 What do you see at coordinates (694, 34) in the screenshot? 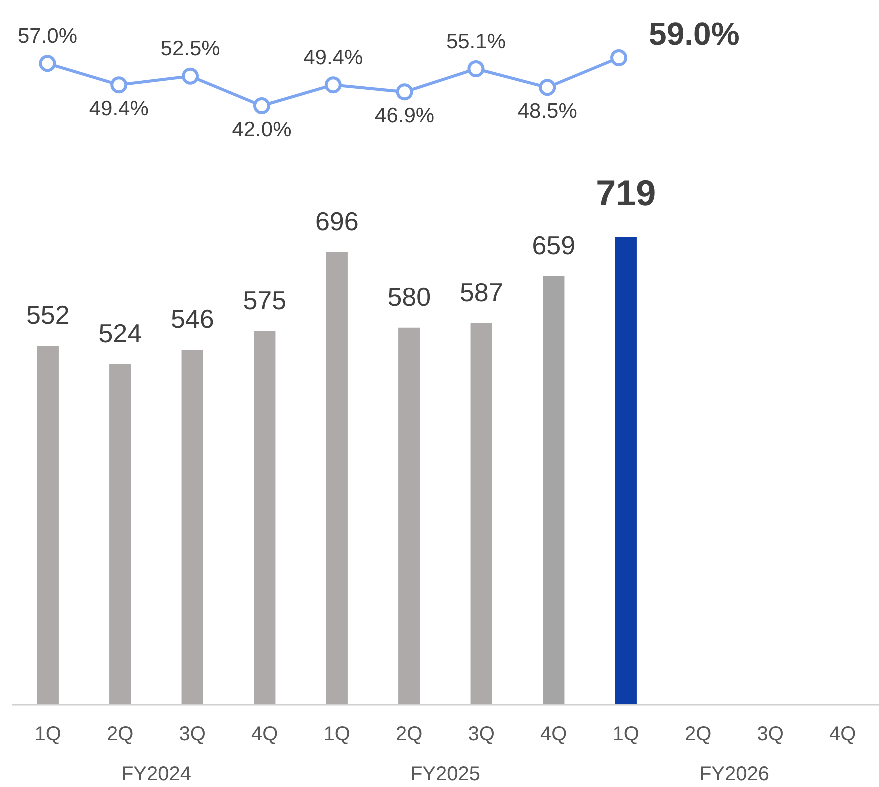
I see `data-label: 59.0%` at bounding box center [694, 34].